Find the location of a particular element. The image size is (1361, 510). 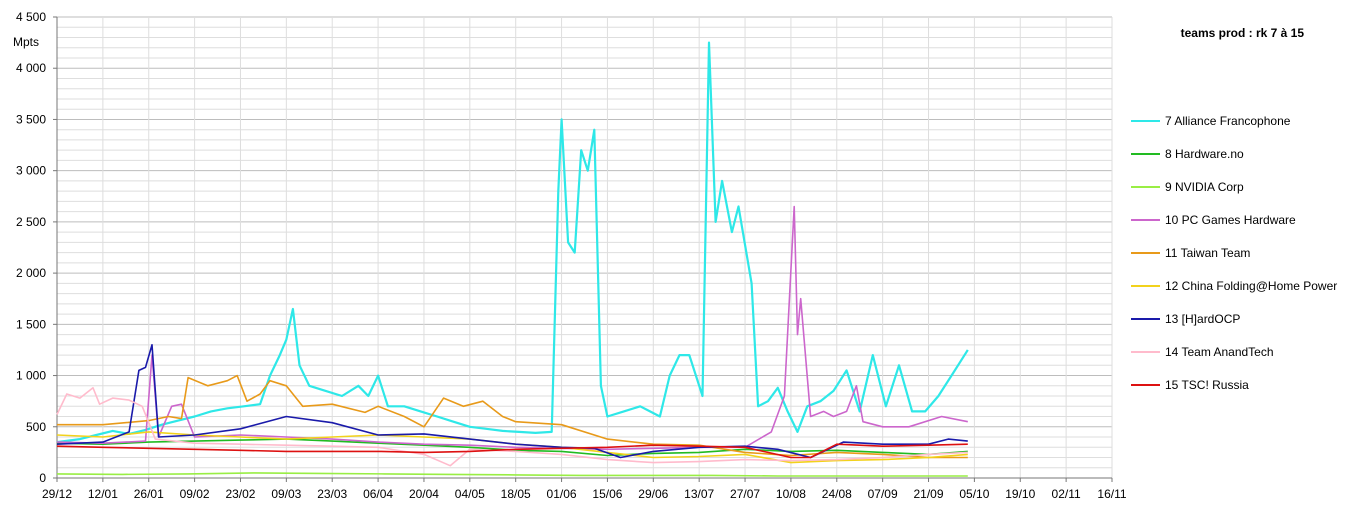

y-tick-label: 1 000 is located at coordinates (31, 376).